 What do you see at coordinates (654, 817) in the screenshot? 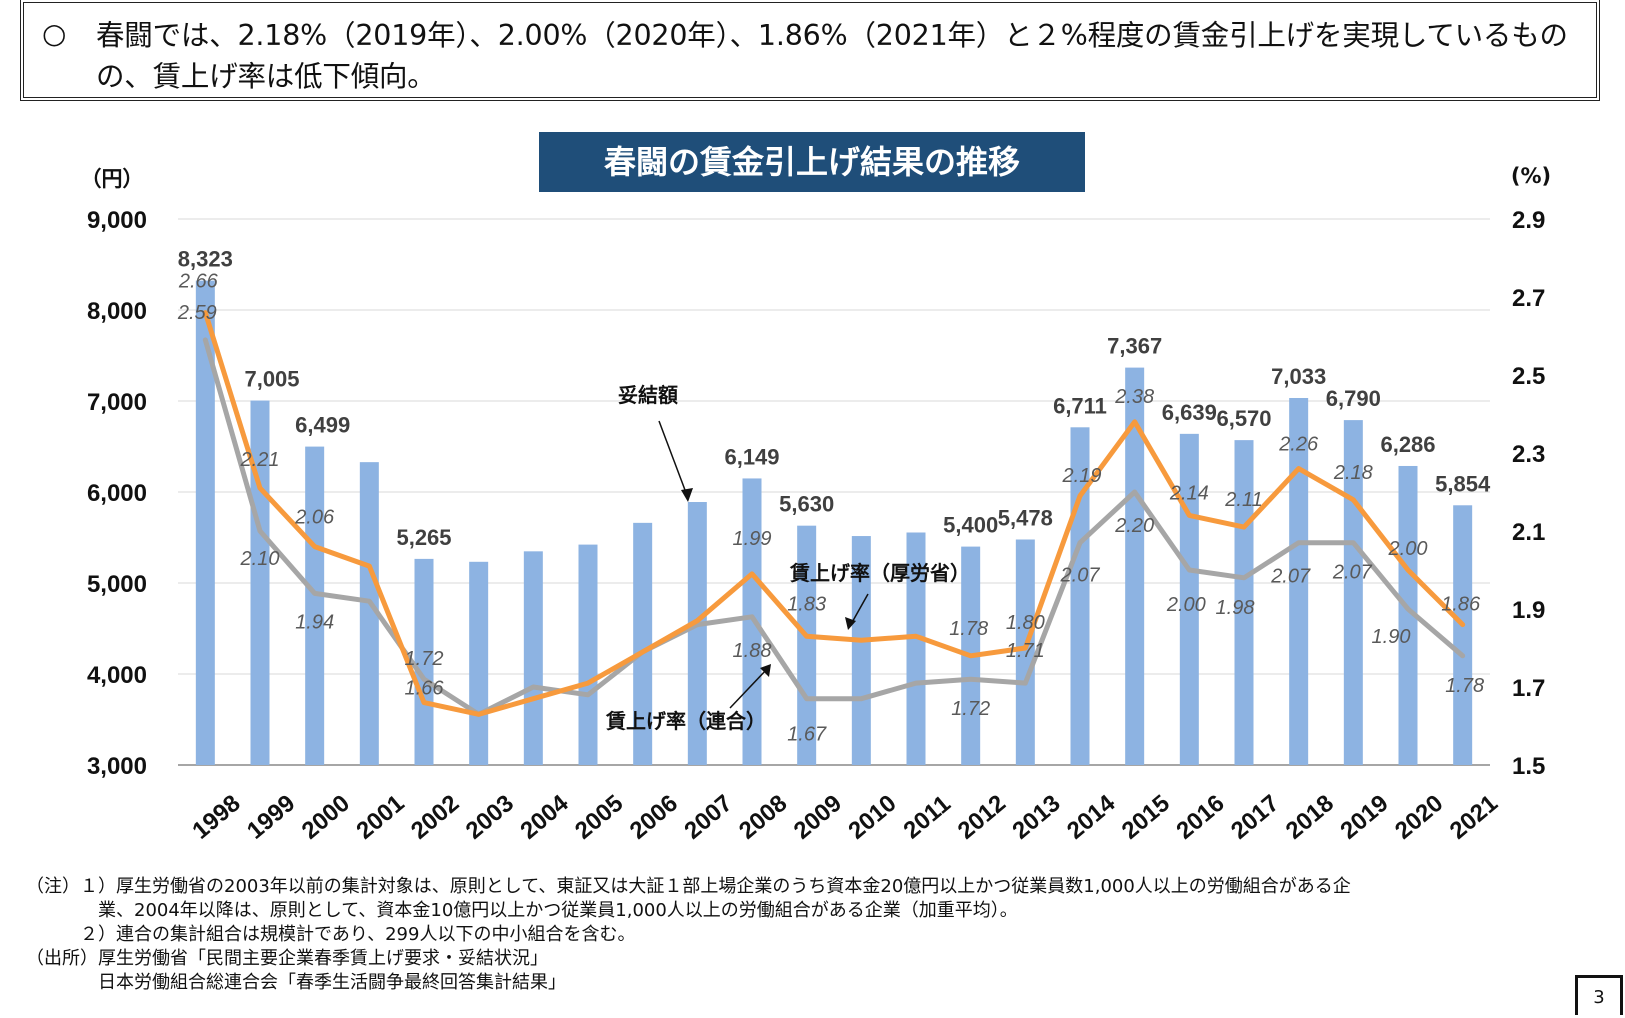
I see `x-tick-label: 2006` at bounding box center [654, 817].